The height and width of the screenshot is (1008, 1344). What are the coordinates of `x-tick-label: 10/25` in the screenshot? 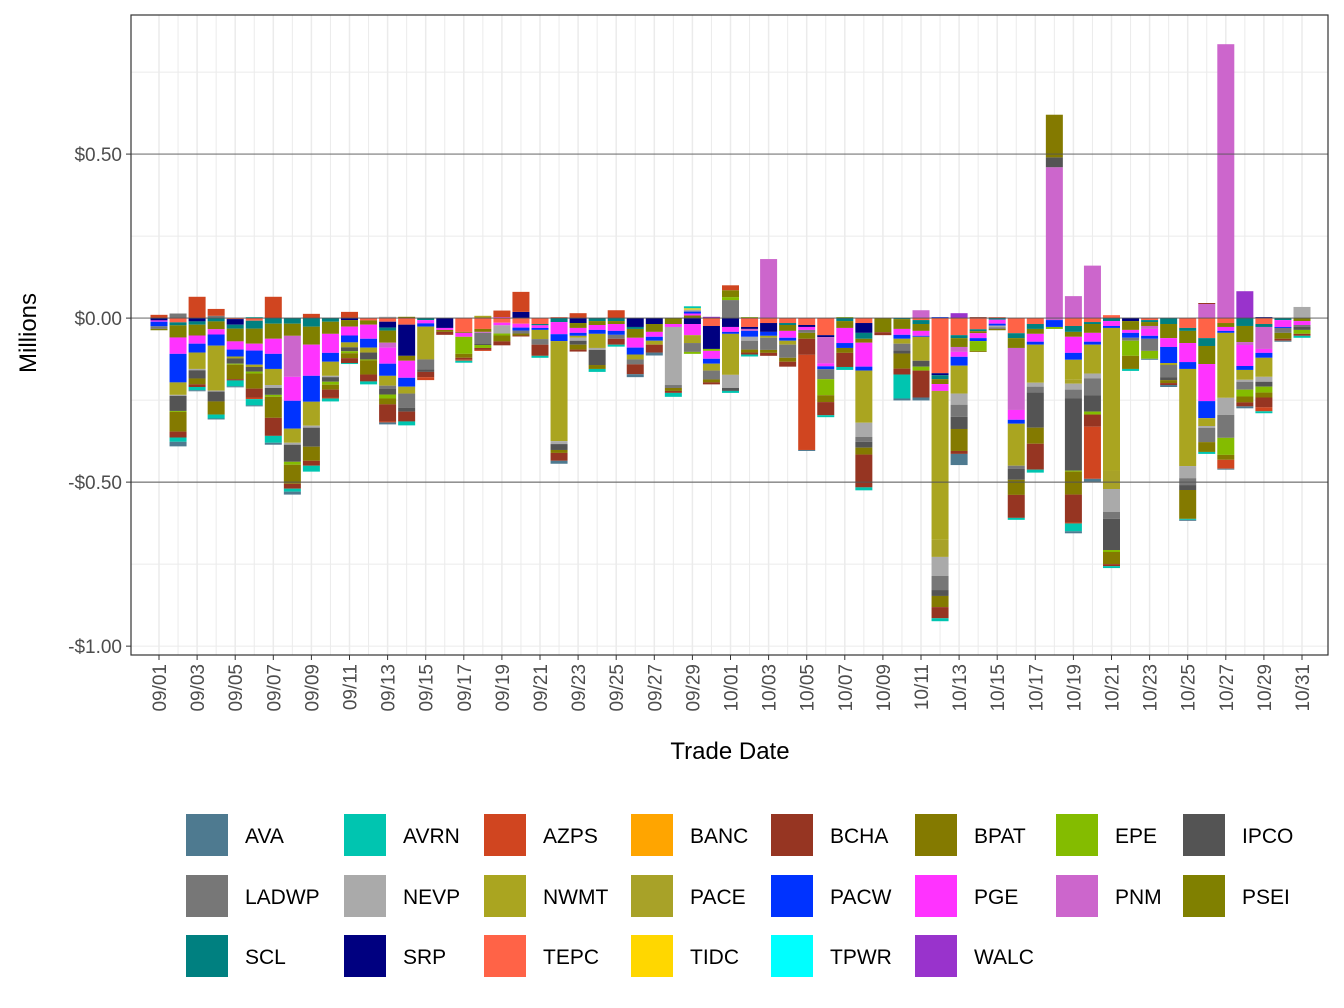 It's located at (1189, 688).